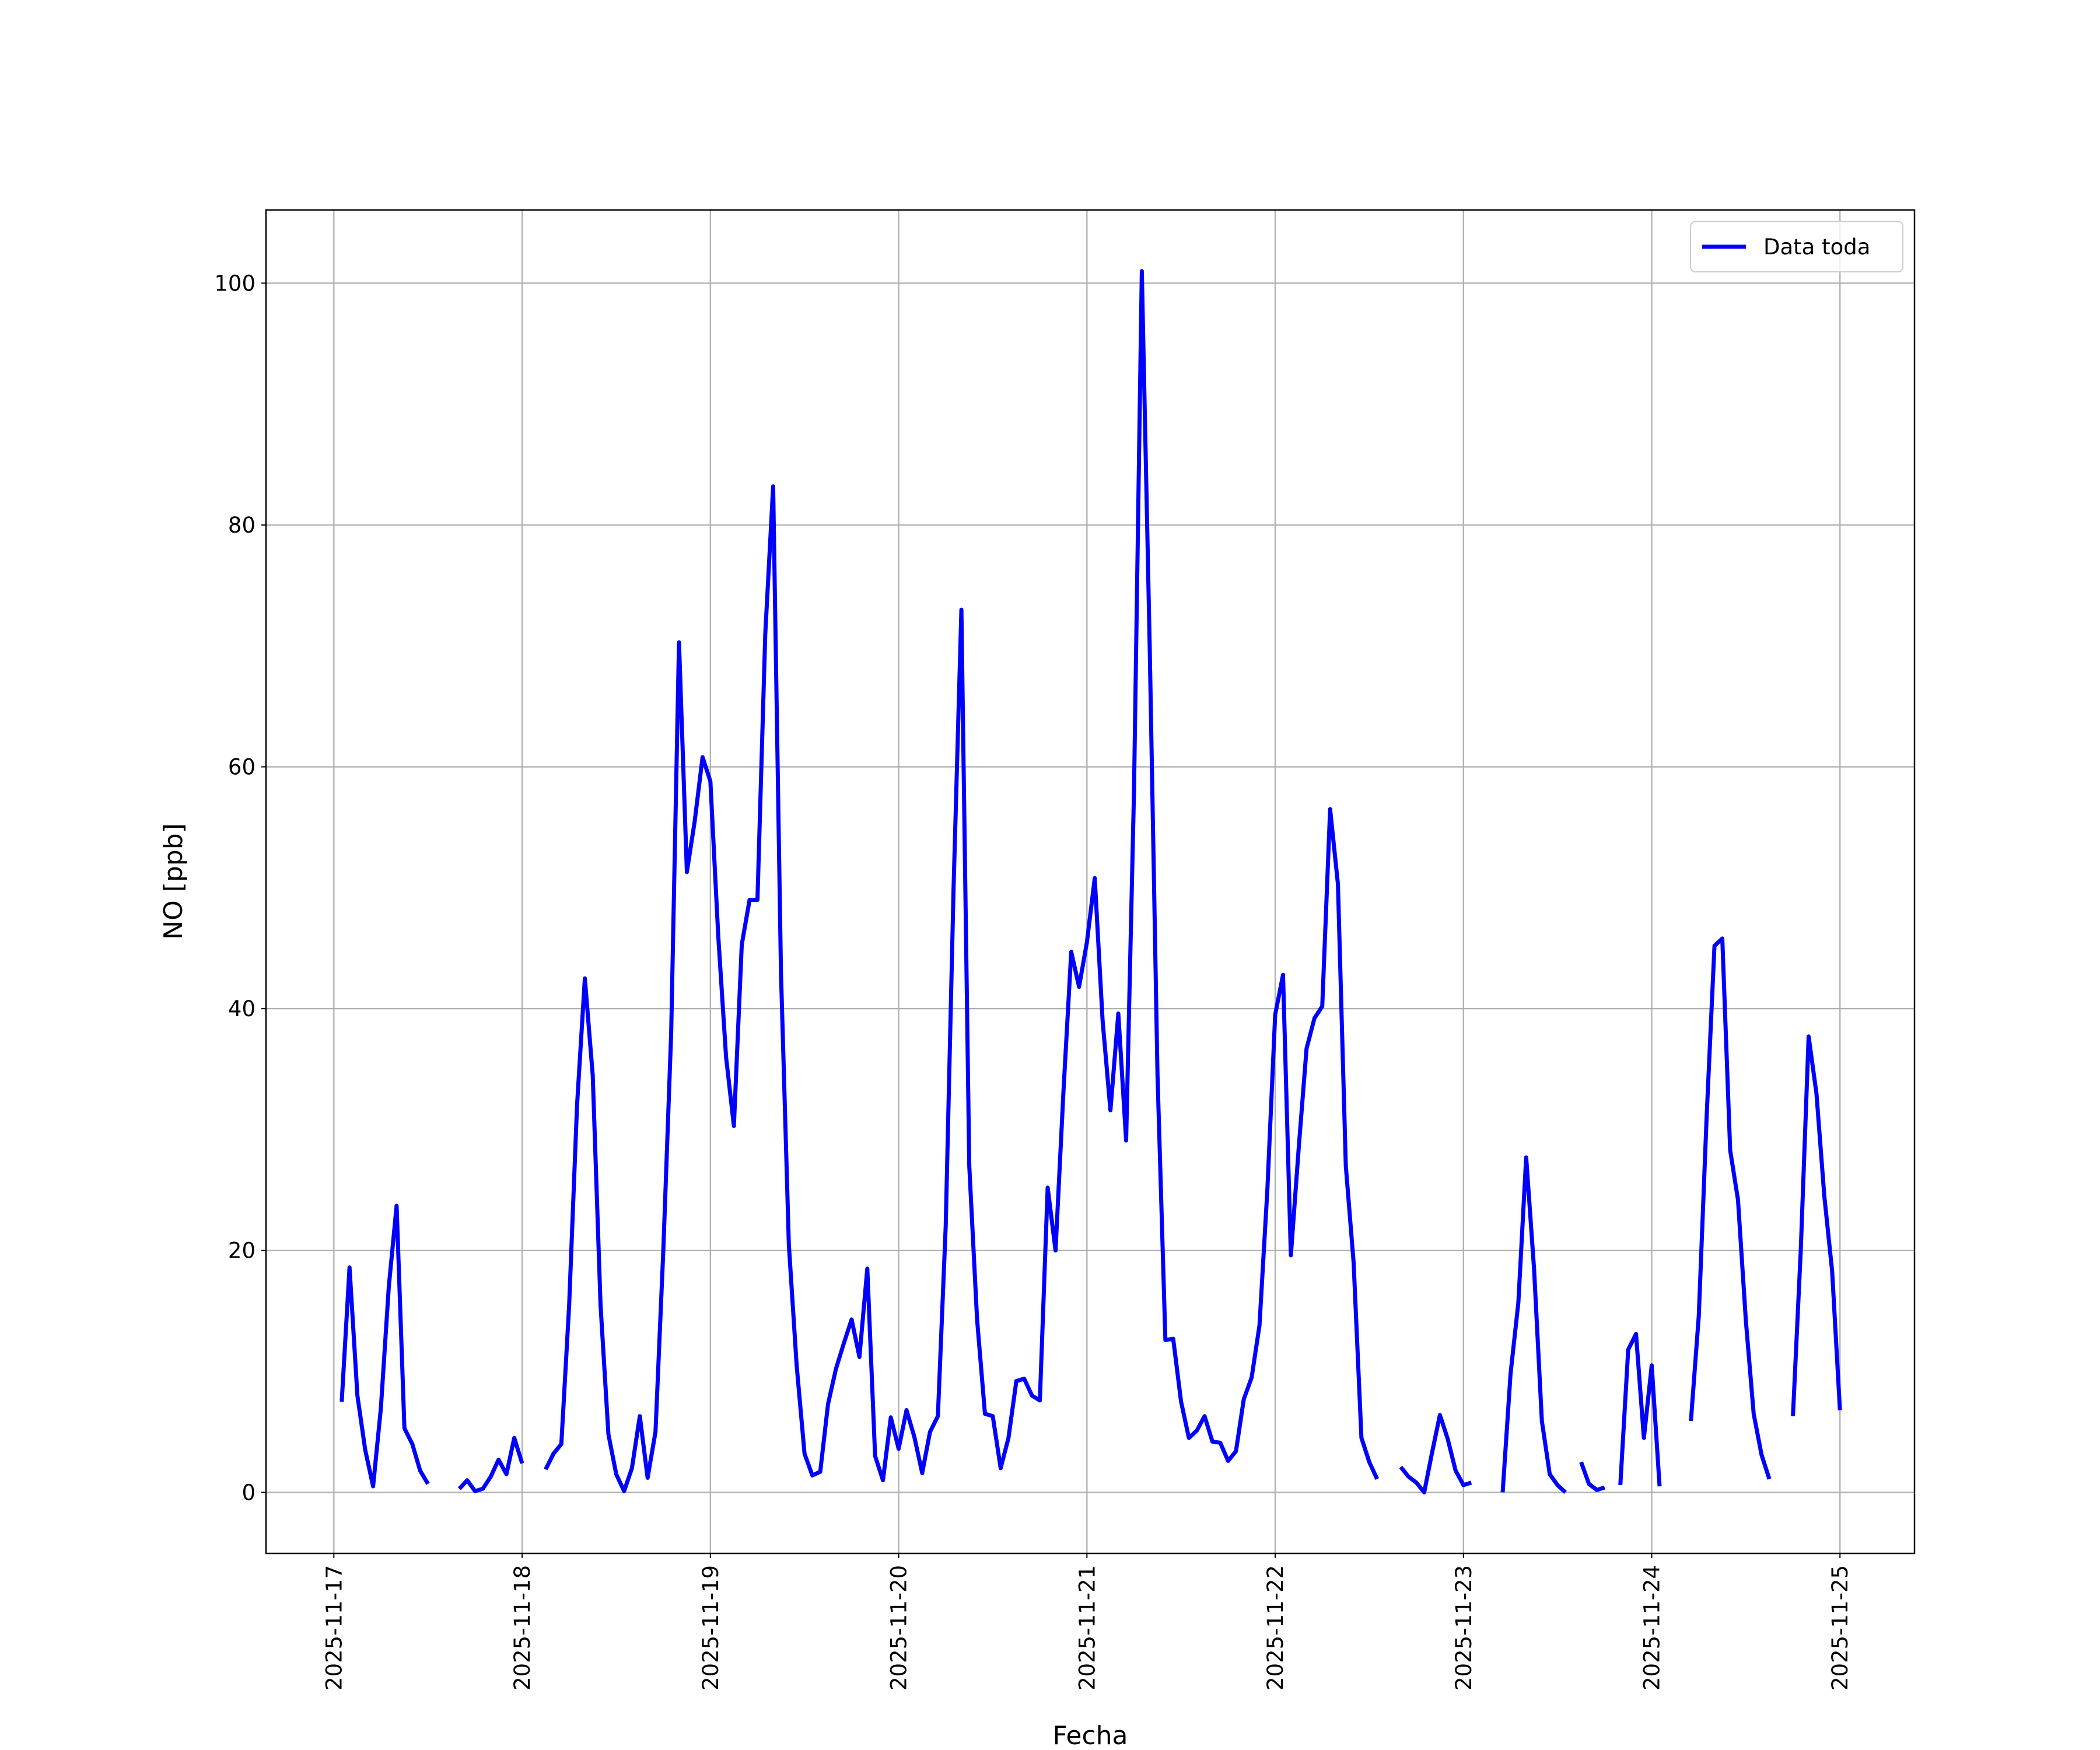 Image resolution: width=2100 pixels, height=1750 pixels. What do you see at coordinates (900, 1627) in the screenshot?
I see `x-tick-label: 2025-11-20` at bounding box center [900, 1627].